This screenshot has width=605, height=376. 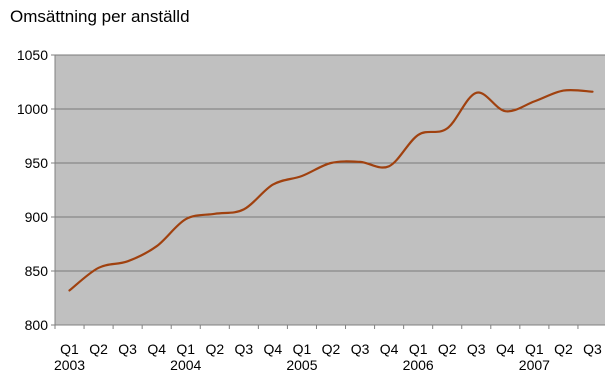 I want to click on x-year-label: 2006, so click(x=418, y=365).